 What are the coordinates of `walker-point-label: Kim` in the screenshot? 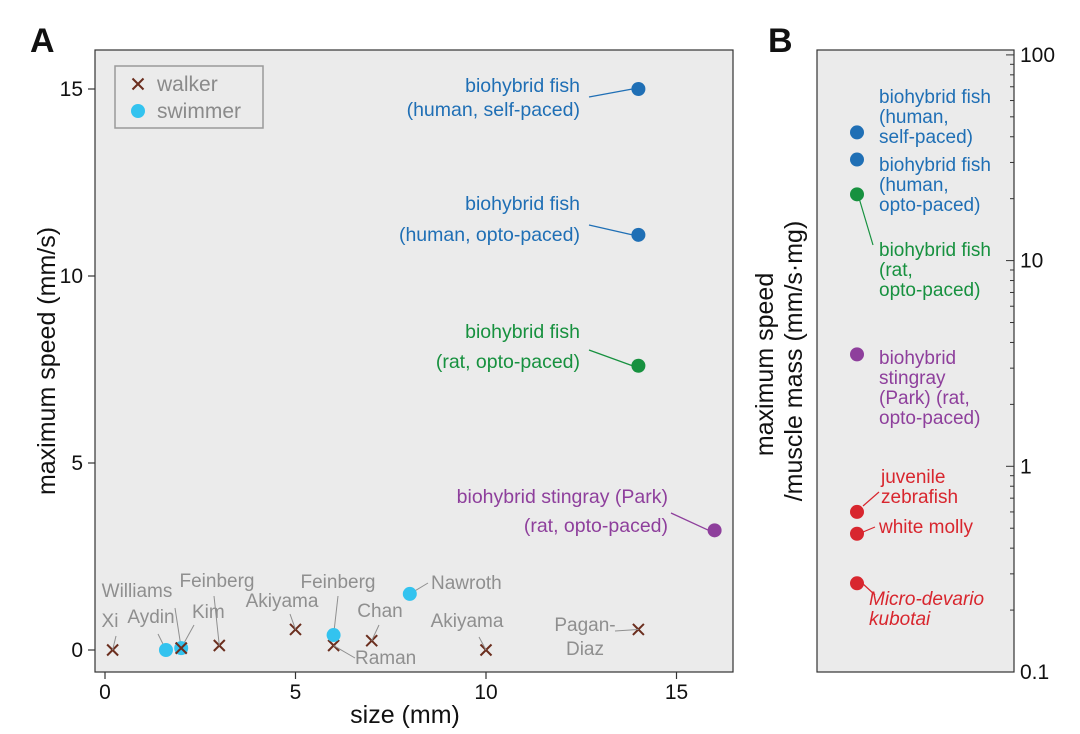 It's located at (208, 612).